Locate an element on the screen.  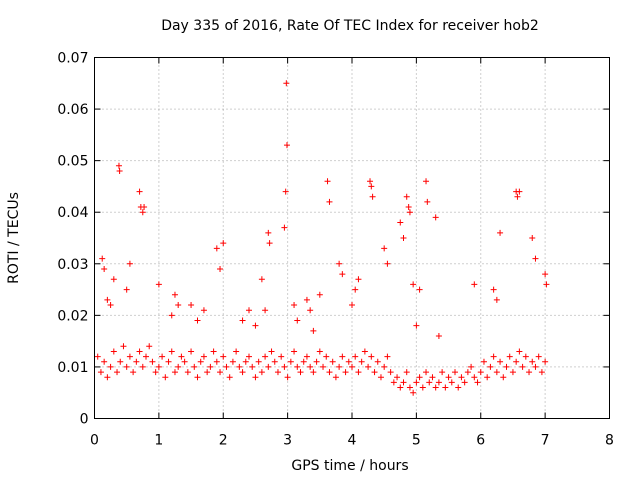
y-tick-label: 0.06 is located at coordinates (72, 110).